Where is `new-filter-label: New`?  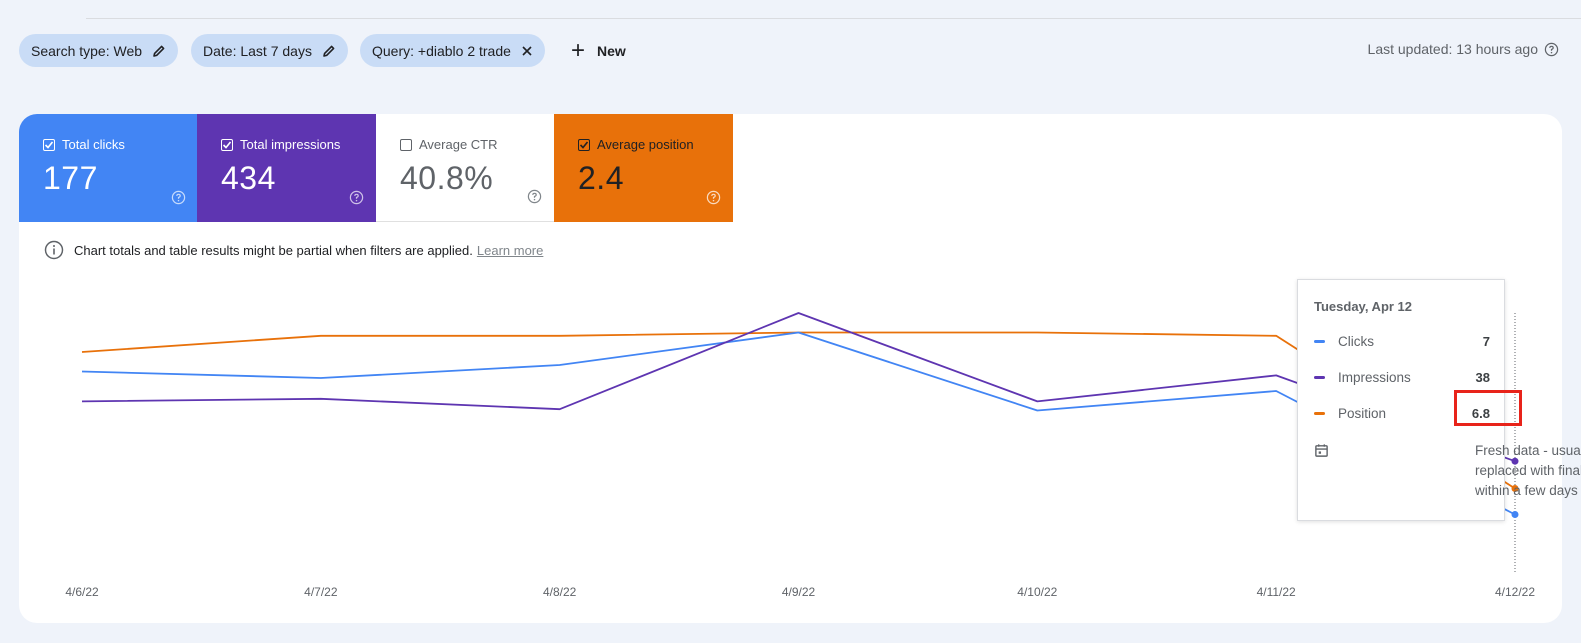 new-filter-label: New is located at coordinates (611, 50).